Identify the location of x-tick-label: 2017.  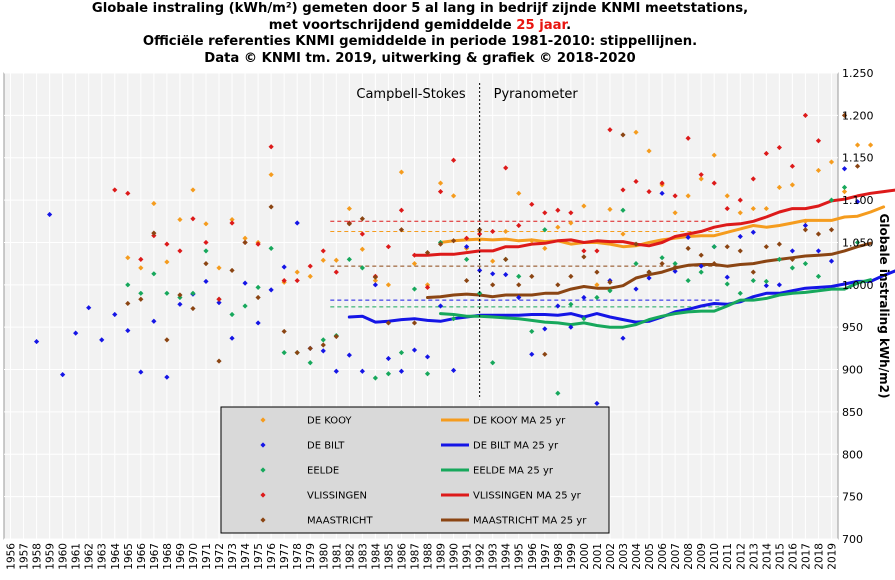
(806, 556).